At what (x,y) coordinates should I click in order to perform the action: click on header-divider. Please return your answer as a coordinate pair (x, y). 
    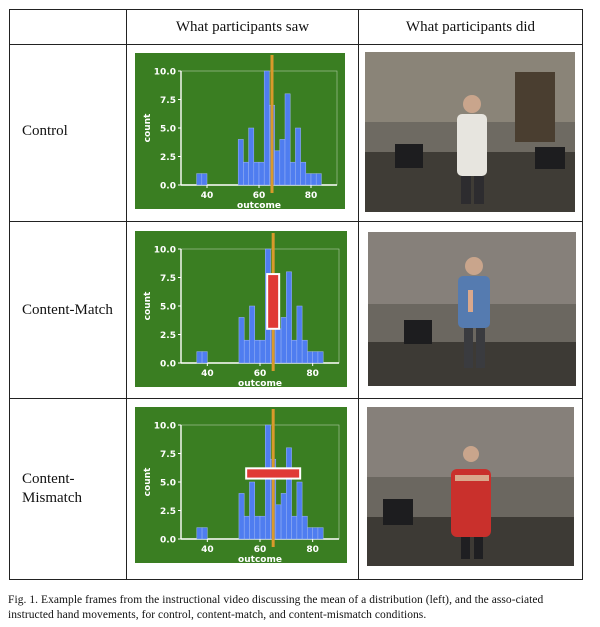
    Looking at the image, I should click on (296, 44).